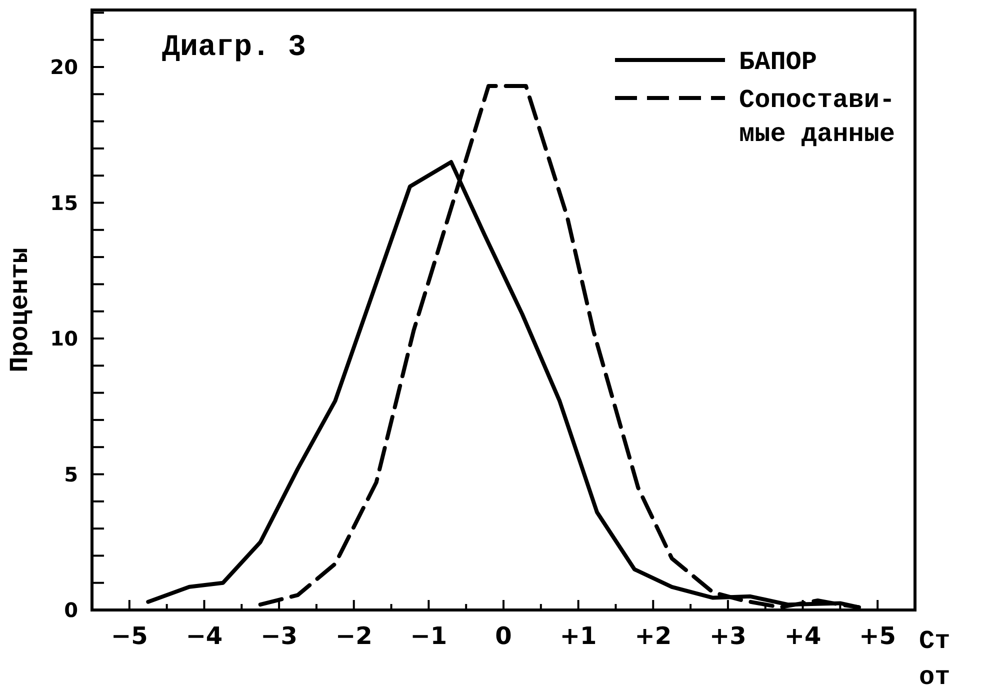  What do you see at coordinates (279, 636) in the screenshot?
I see `x-tick-label: −3` at bounding box center [279, 636].